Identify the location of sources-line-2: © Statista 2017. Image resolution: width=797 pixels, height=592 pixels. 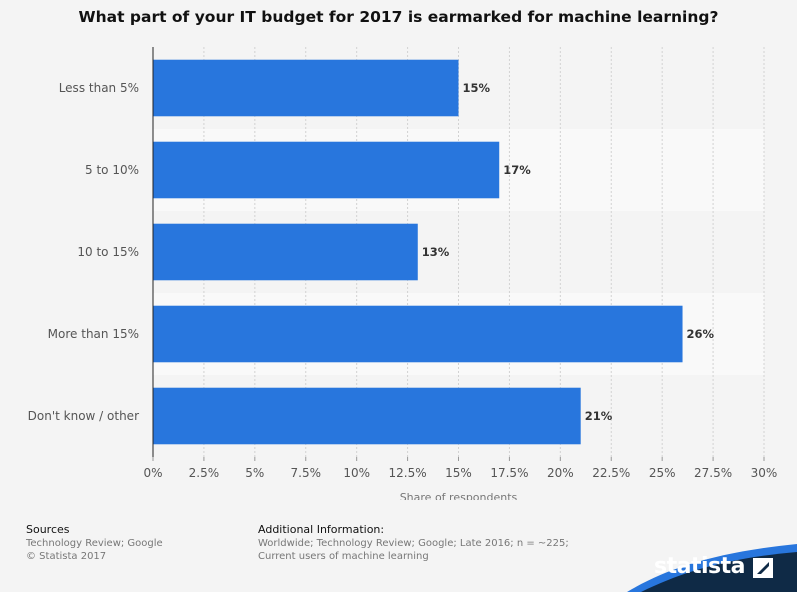
(66, 556).